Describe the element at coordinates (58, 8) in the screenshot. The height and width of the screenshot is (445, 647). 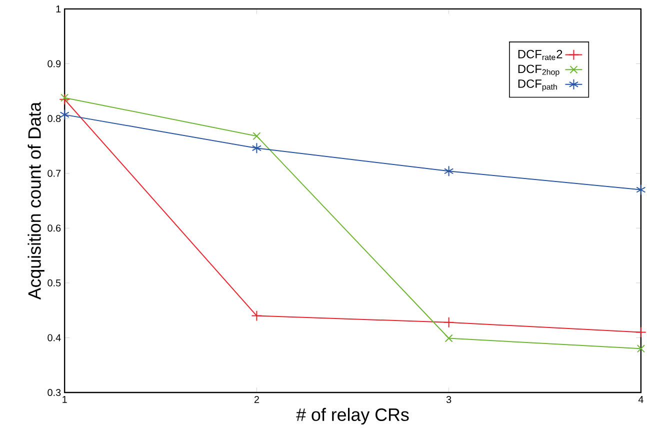
I see `y-tick-label: 1` at that location.